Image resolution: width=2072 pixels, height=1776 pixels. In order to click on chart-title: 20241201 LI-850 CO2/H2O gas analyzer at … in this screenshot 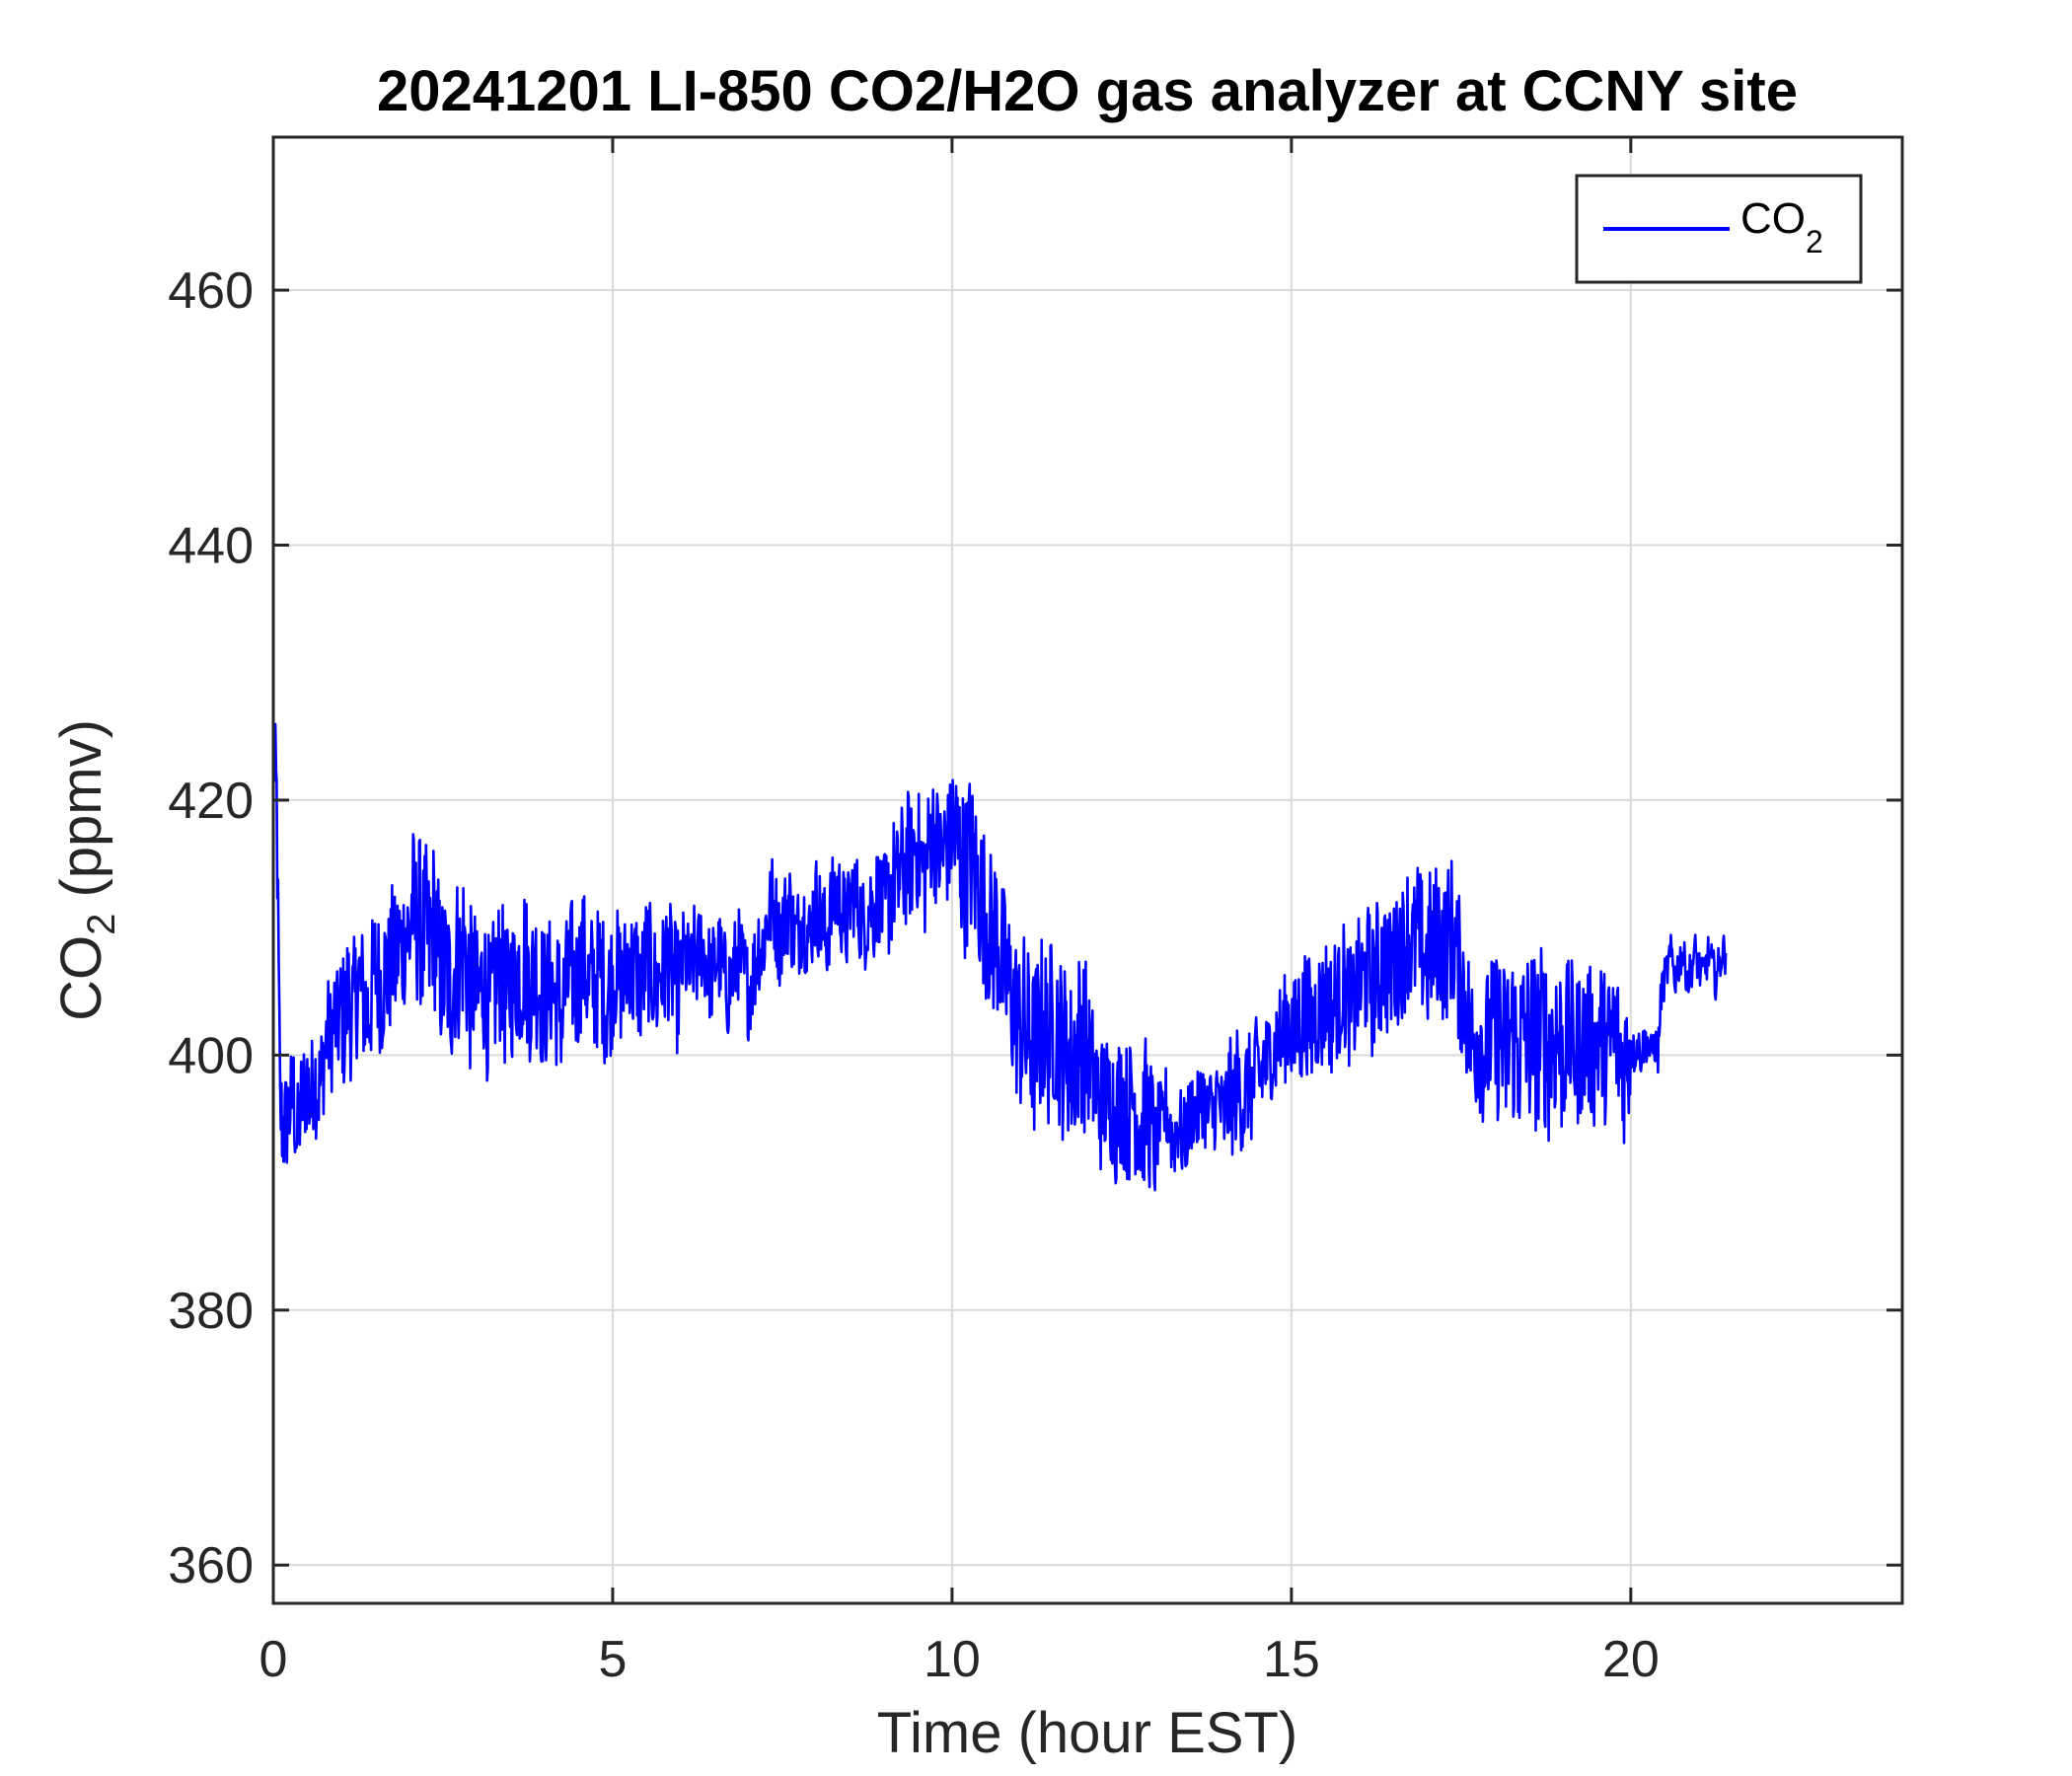, I will do `click(1088, 91)`.